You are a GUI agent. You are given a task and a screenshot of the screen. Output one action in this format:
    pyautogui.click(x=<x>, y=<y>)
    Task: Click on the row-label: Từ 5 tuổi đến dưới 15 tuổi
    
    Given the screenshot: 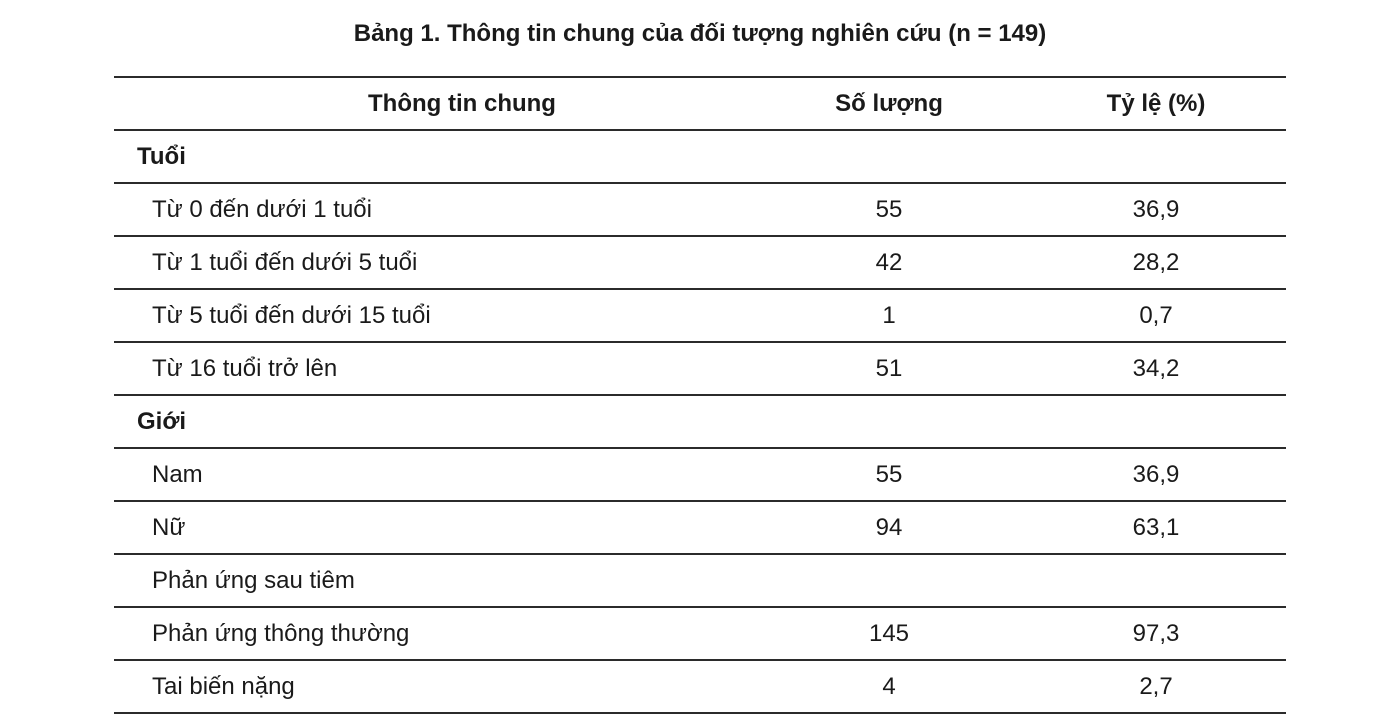 What is the action you would take?
    pyautogui.click(x=291, y=315)
    